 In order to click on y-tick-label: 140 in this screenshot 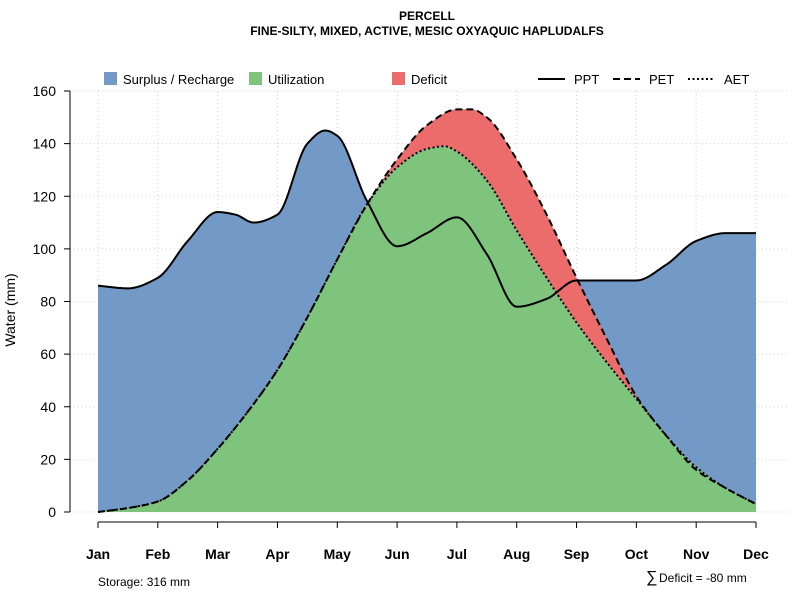, I will do `click(45, 144)`.